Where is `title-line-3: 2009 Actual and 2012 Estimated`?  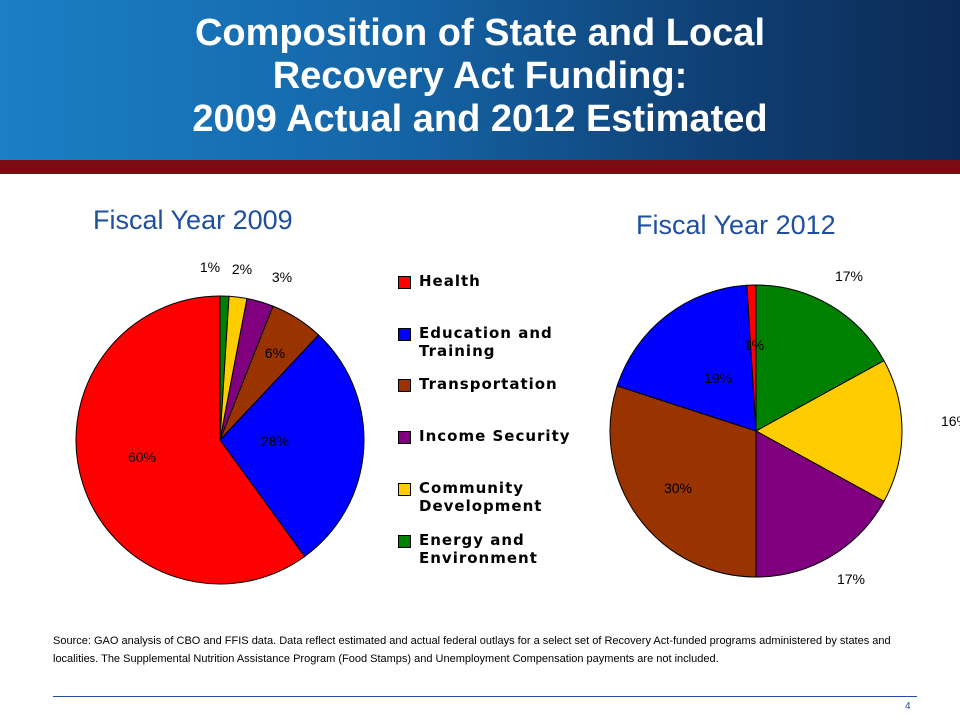
title-line-3: 2009 Actual and 2012 Estimated is located at coordinates (480, 119).